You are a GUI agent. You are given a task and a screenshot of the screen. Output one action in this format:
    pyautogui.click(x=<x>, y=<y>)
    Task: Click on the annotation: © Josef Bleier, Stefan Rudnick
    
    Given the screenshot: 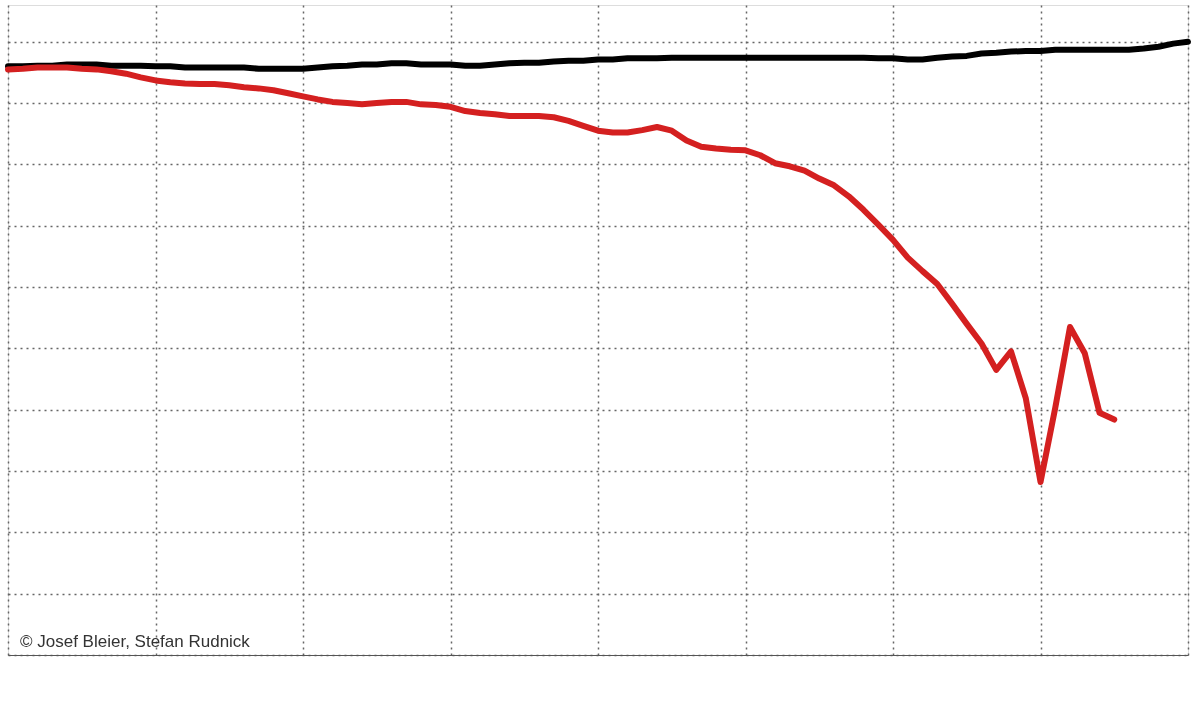 What is the action you would take?
    pyautogui.click(x=135, y=641)
    